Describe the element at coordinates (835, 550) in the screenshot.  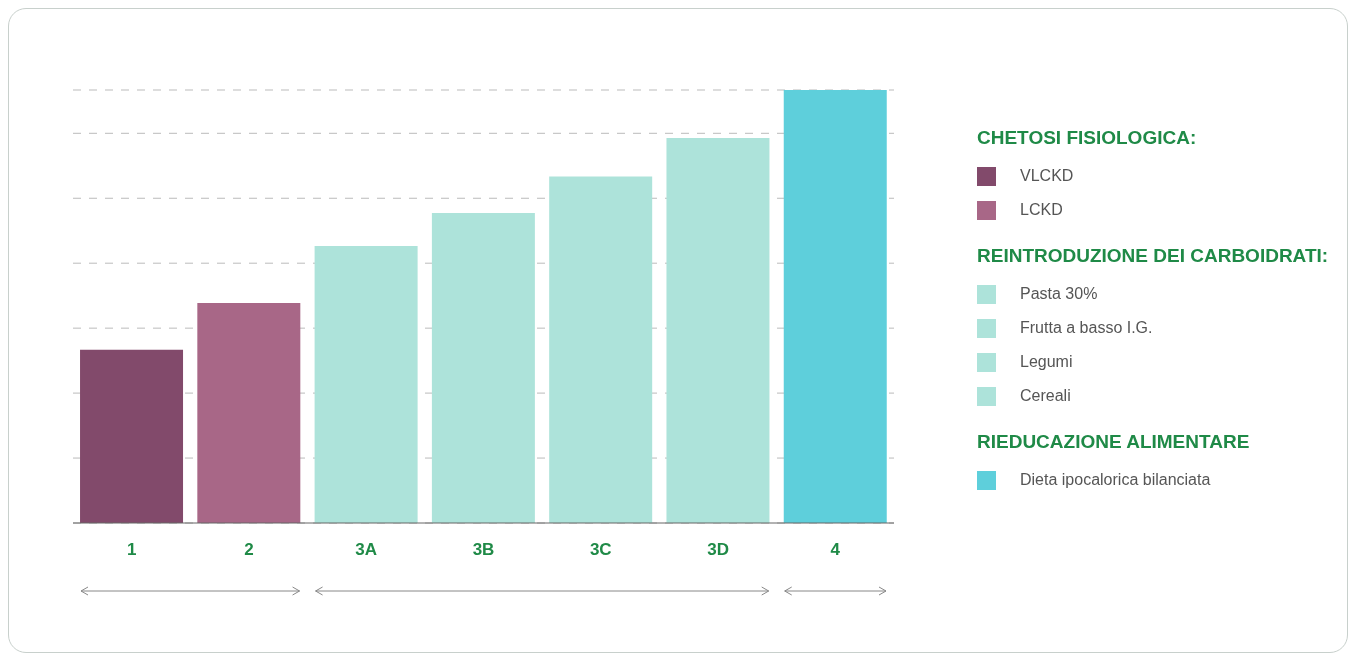
I see `x-tick-label: 4` at that location.